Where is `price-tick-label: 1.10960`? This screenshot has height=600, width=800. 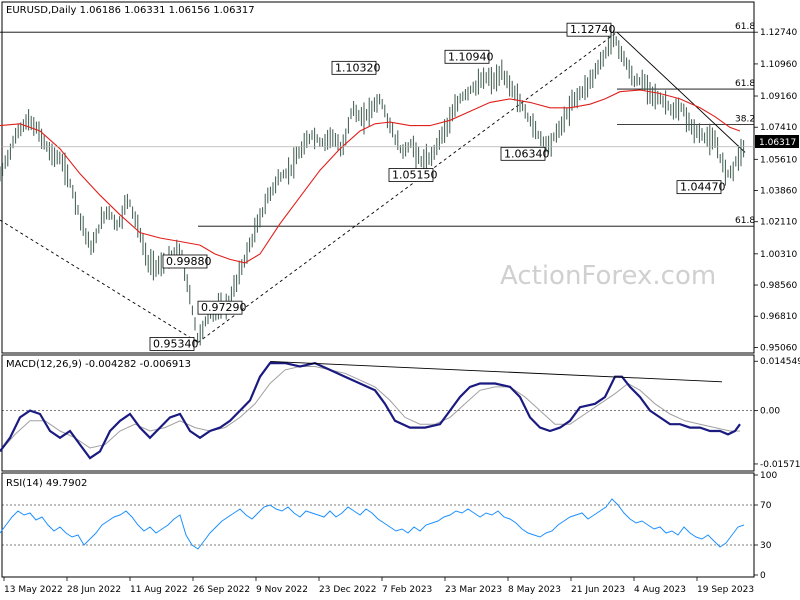
price-tick-label: 1.10960 is located at coordinates (778, 65).